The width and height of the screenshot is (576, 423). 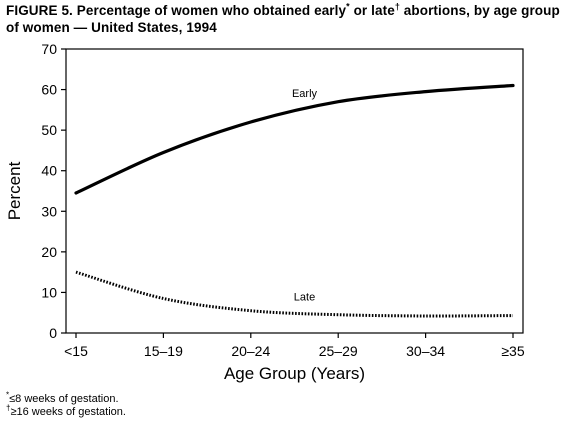 What do you see at coordinates (8, 395) in the screenshot?
I see `footnote-early-mark: *` at bounding box center [8, 395].